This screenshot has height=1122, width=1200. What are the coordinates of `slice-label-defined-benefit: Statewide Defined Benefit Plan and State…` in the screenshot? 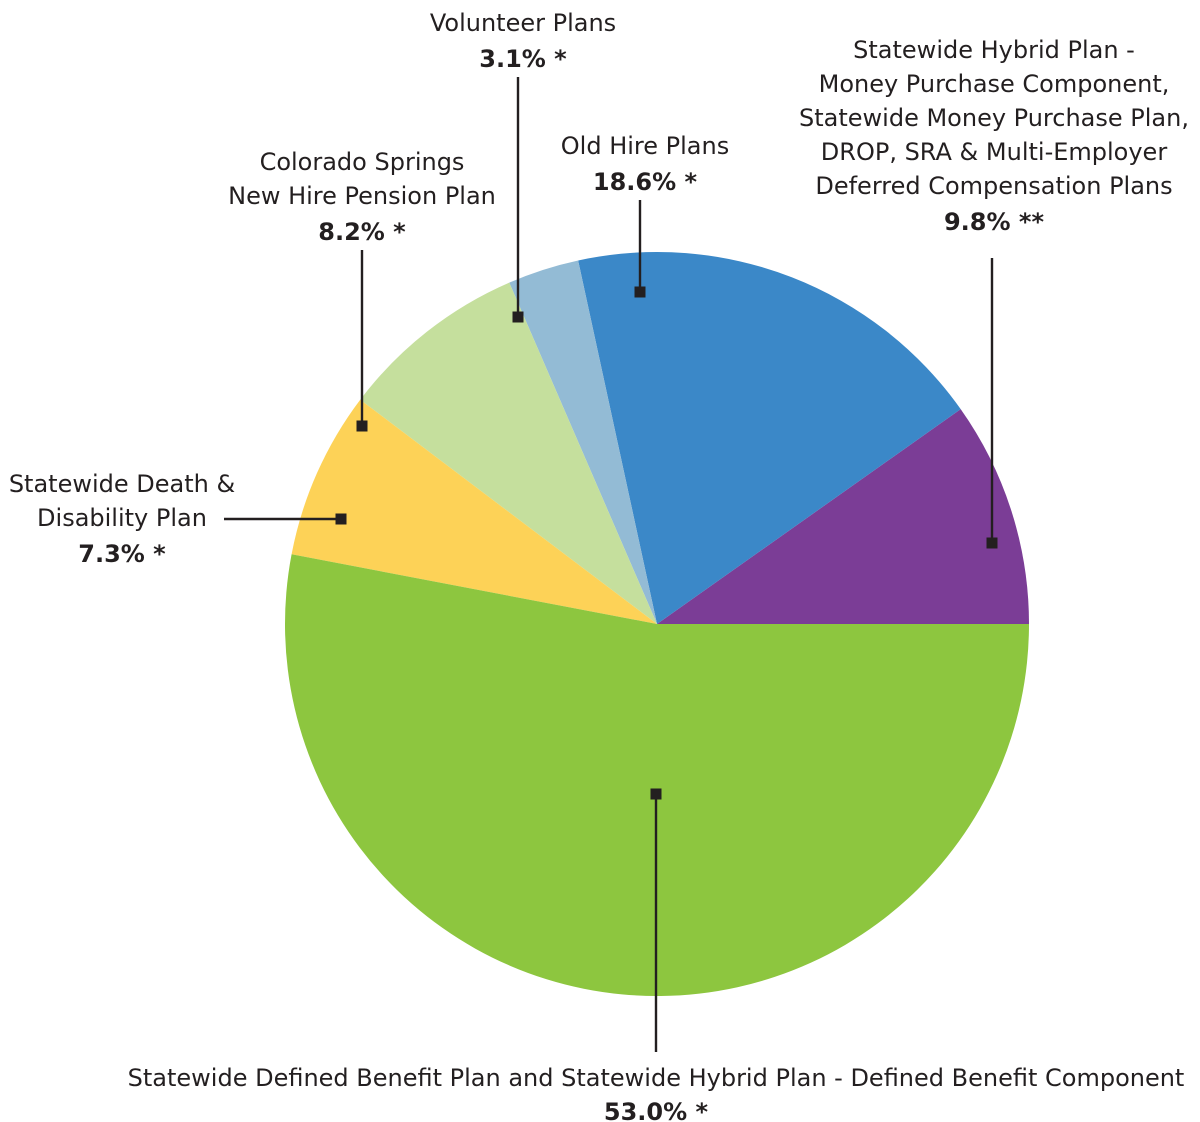 It's located at (656, 1093).